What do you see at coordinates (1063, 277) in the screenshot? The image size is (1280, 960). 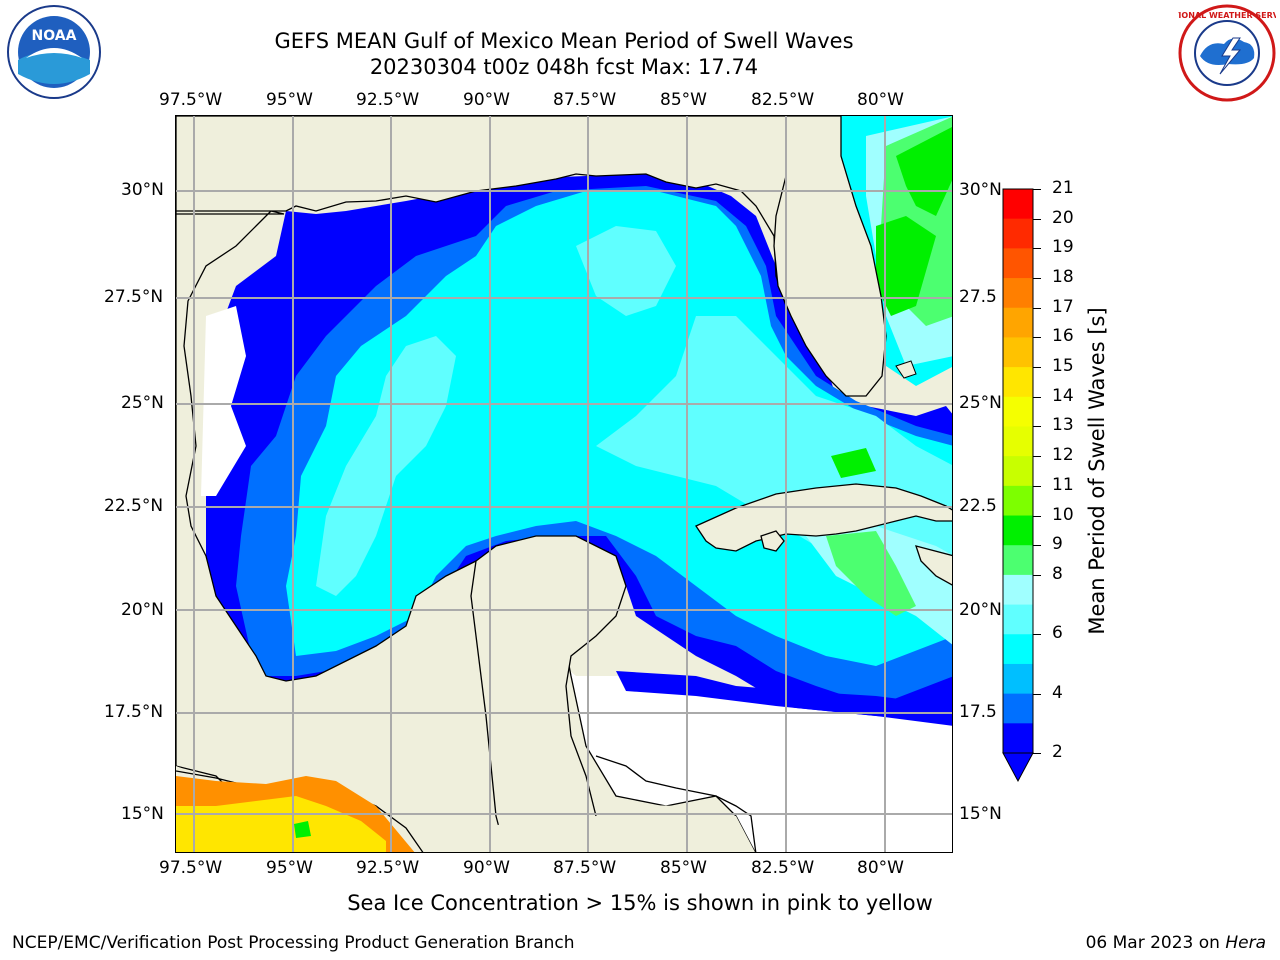 I see `colorbar-tick-label: 18` at bounding box center [1063, 277].